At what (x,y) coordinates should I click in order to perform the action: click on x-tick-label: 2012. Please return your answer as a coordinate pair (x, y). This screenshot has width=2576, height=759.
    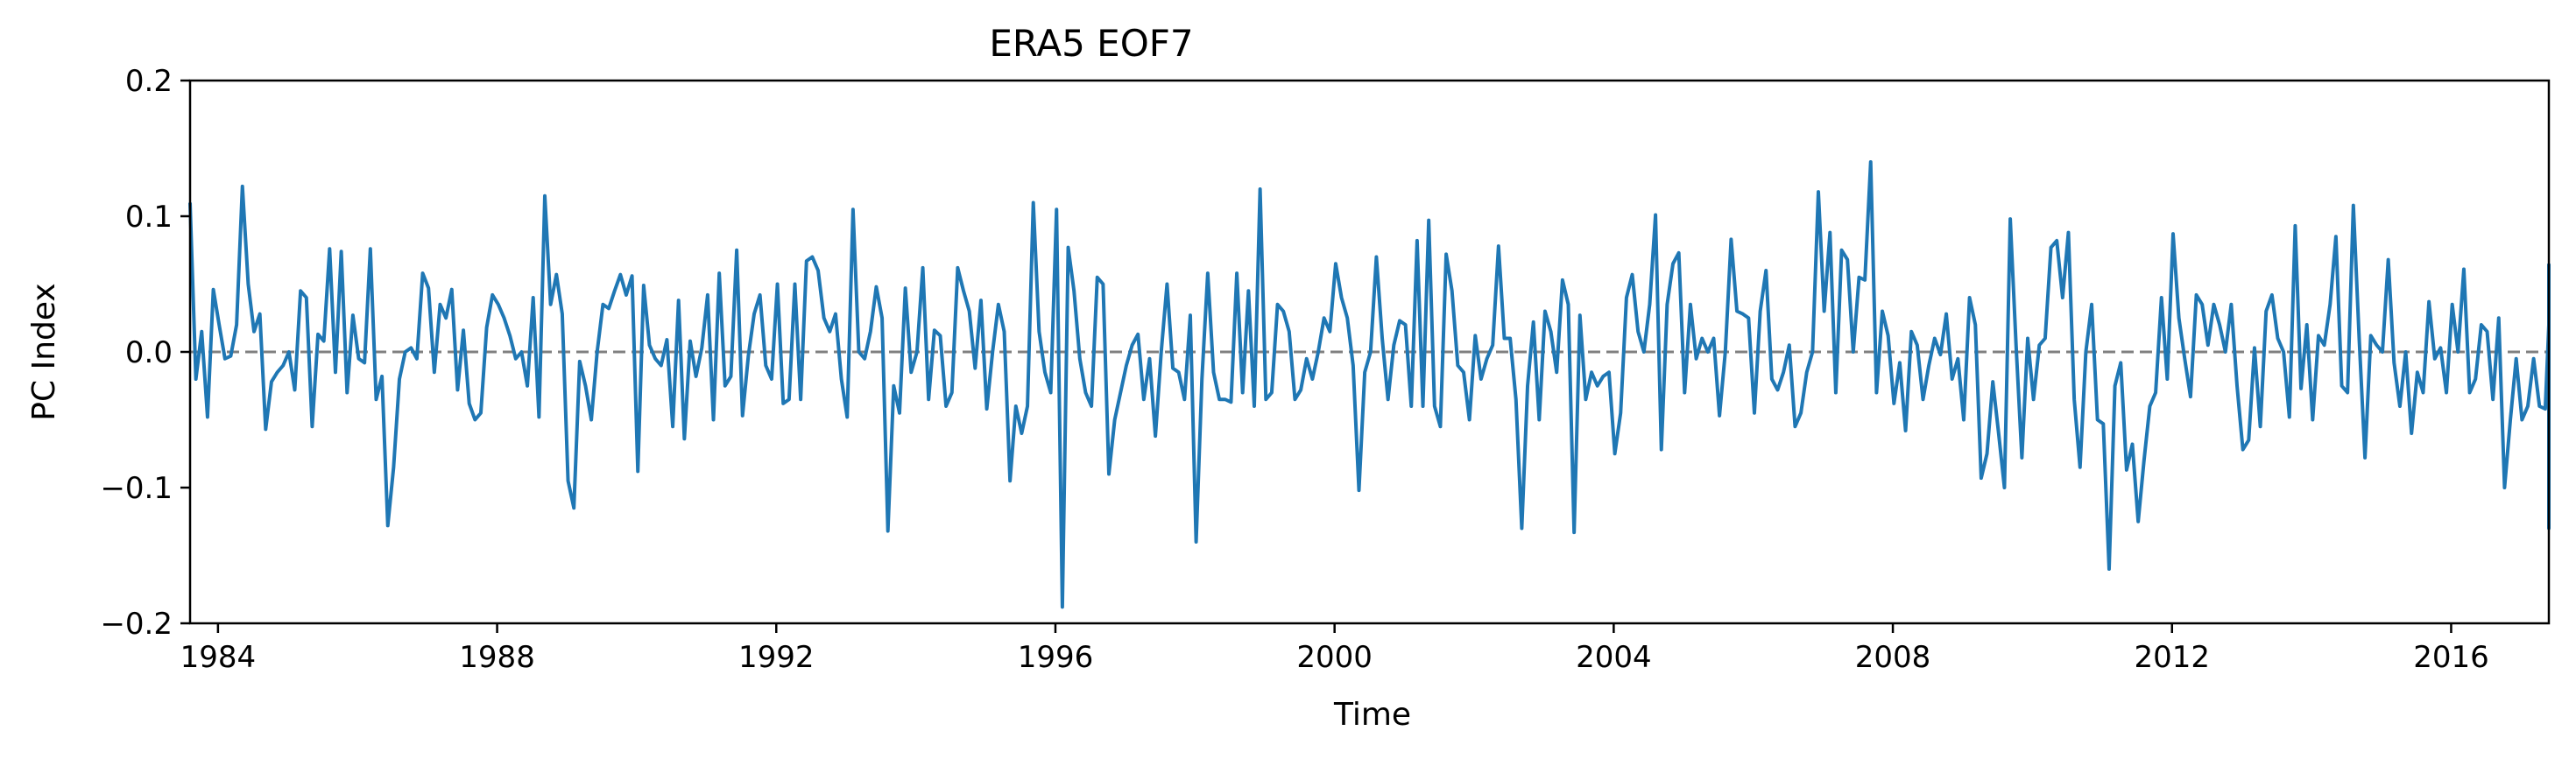
    Looking at the image, I should click on (2172, 657).